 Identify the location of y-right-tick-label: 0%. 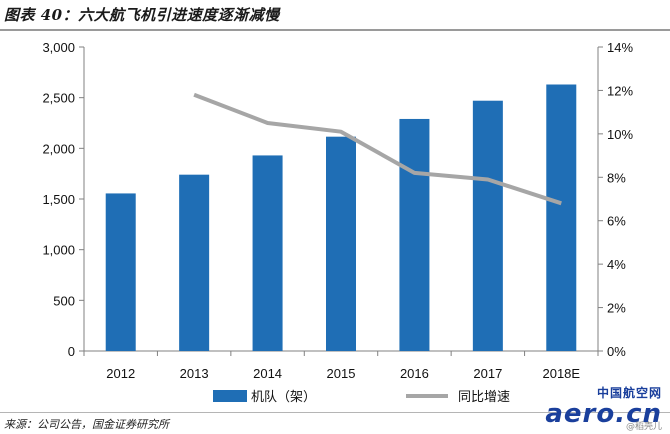
(616, 351).